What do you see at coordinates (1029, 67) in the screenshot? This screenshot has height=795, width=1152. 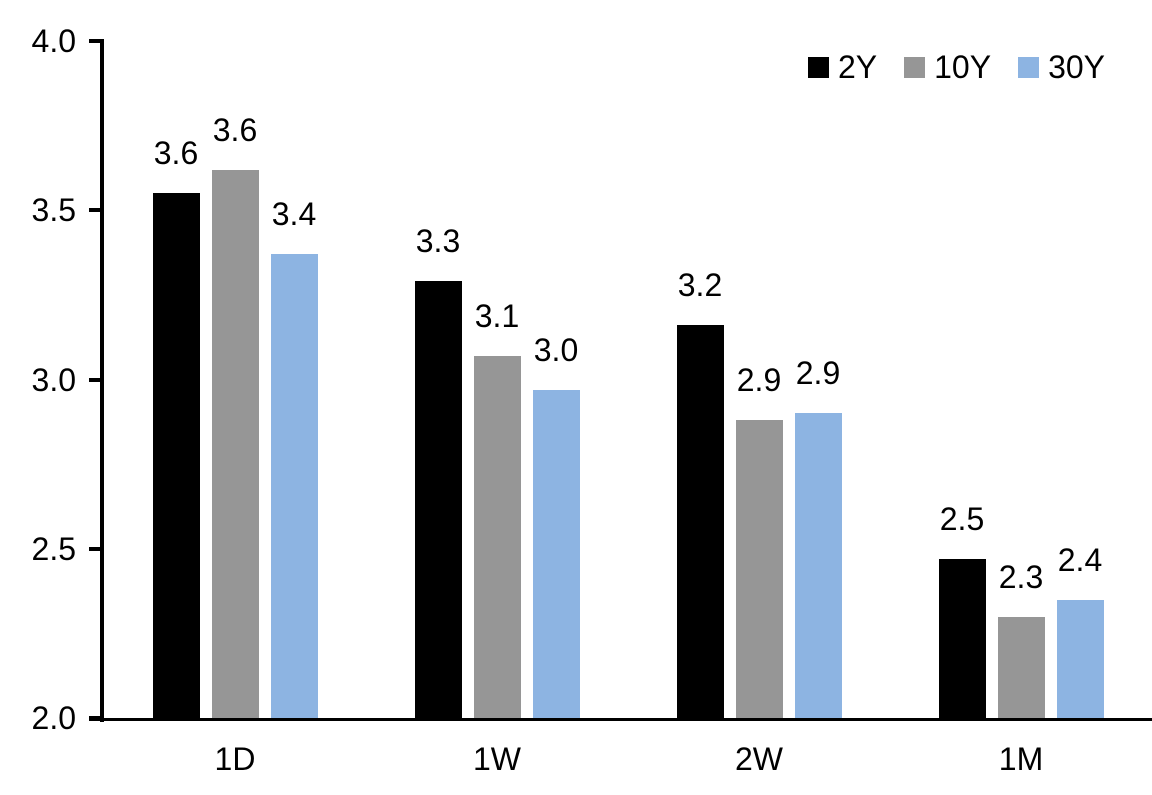 I see `legend-swatch-icon-30y` at bounding box center [1029, 67].